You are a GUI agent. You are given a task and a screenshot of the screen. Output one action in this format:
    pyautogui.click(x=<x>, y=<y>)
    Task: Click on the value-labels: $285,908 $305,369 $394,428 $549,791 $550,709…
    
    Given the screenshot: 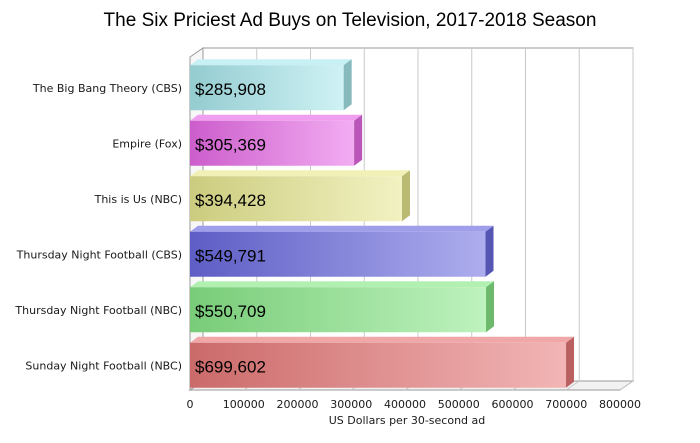 What is the action you would take?
    pyautogui.click(x=230, y=228)
    